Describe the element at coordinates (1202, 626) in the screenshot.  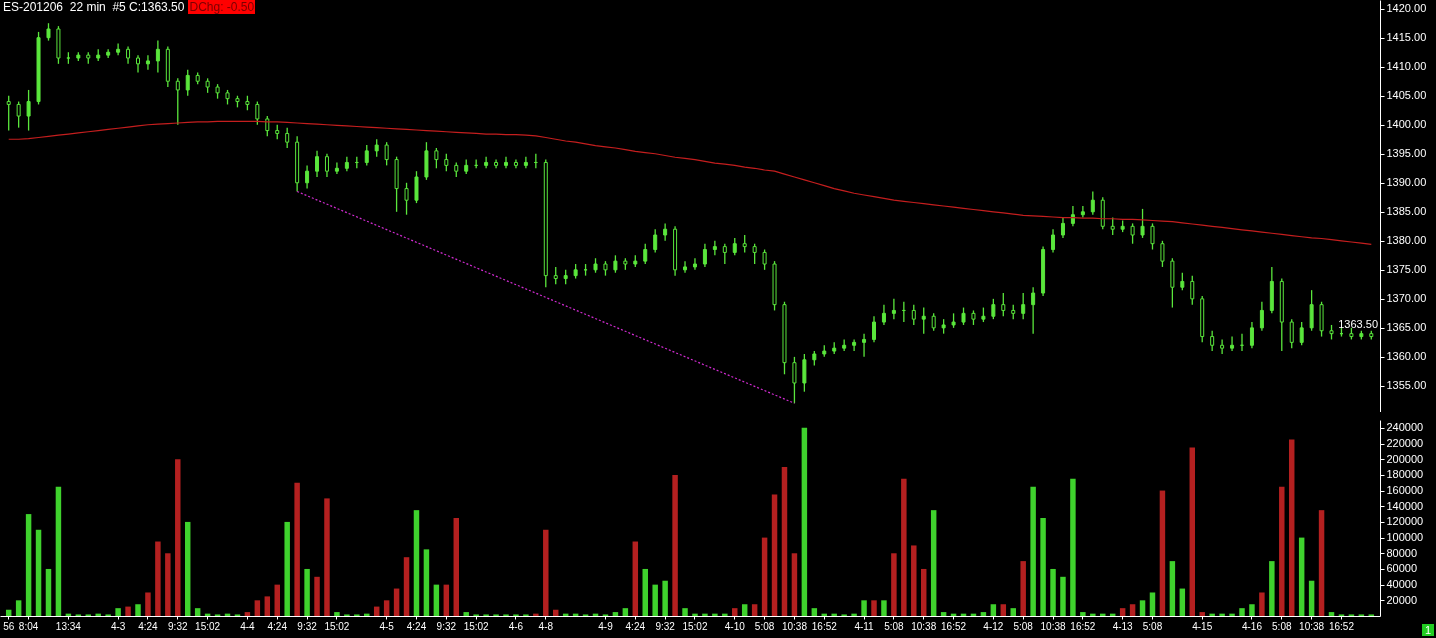
I see `x-tick-label: 4-15` at that location.